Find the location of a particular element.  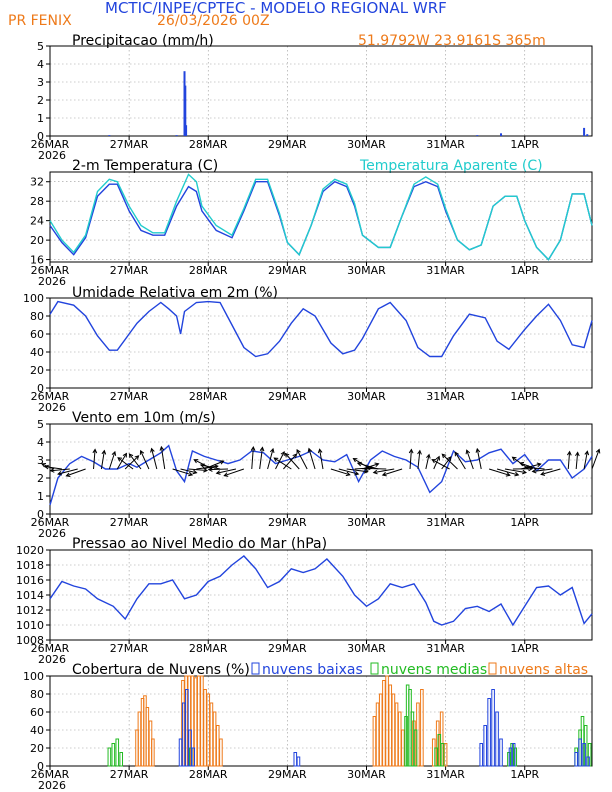

pressure-ytick-label: 1010 is located at coordinates (30, 625).